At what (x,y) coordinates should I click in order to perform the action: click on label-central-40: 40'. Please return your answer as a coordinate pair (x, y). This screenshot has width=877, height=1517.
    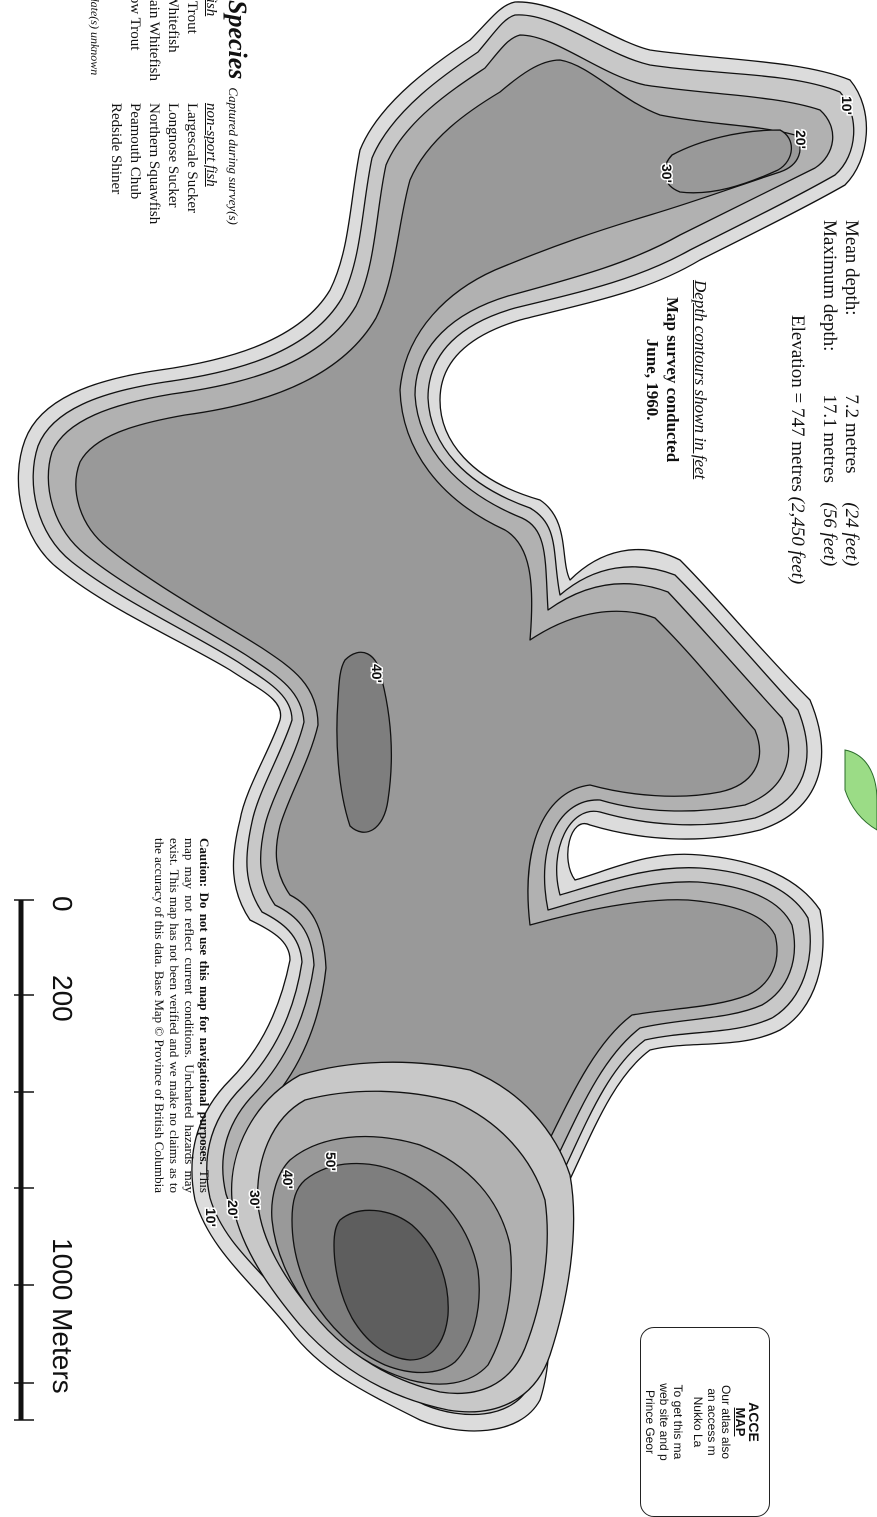
    Looking at the image, I should click on (377, 673).